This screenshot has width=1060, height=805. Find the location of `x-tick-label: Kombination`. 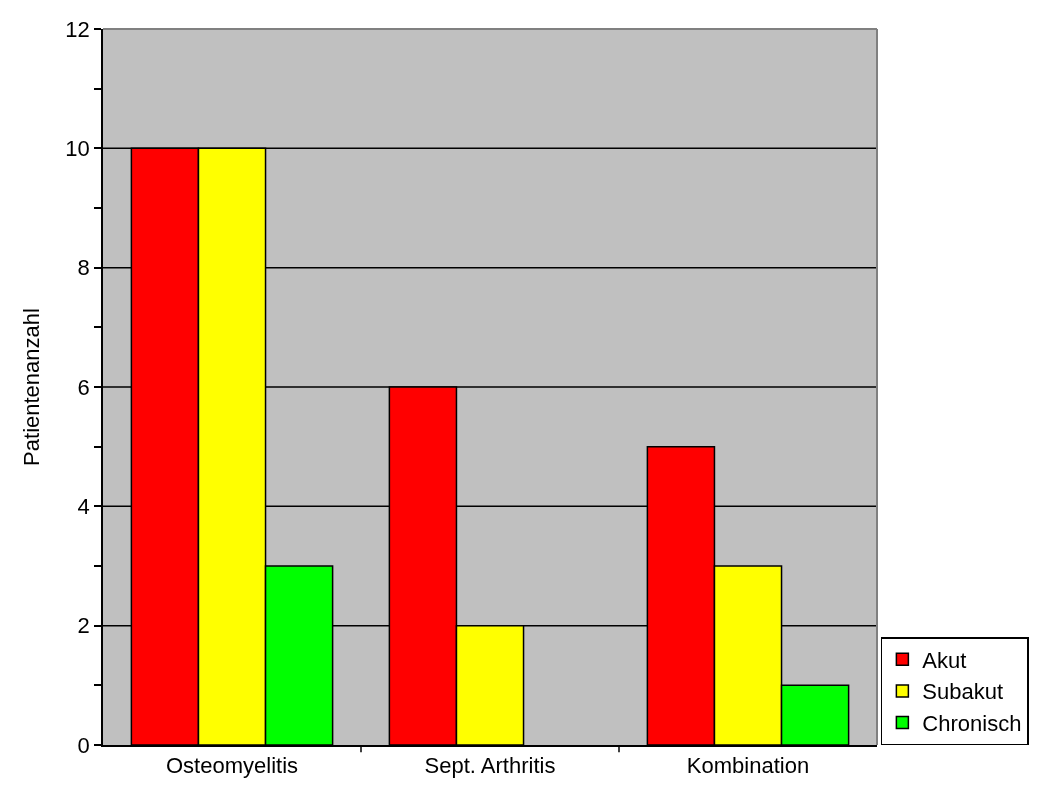

x-tick-label: Kombination is located at coordinates (748, 766).